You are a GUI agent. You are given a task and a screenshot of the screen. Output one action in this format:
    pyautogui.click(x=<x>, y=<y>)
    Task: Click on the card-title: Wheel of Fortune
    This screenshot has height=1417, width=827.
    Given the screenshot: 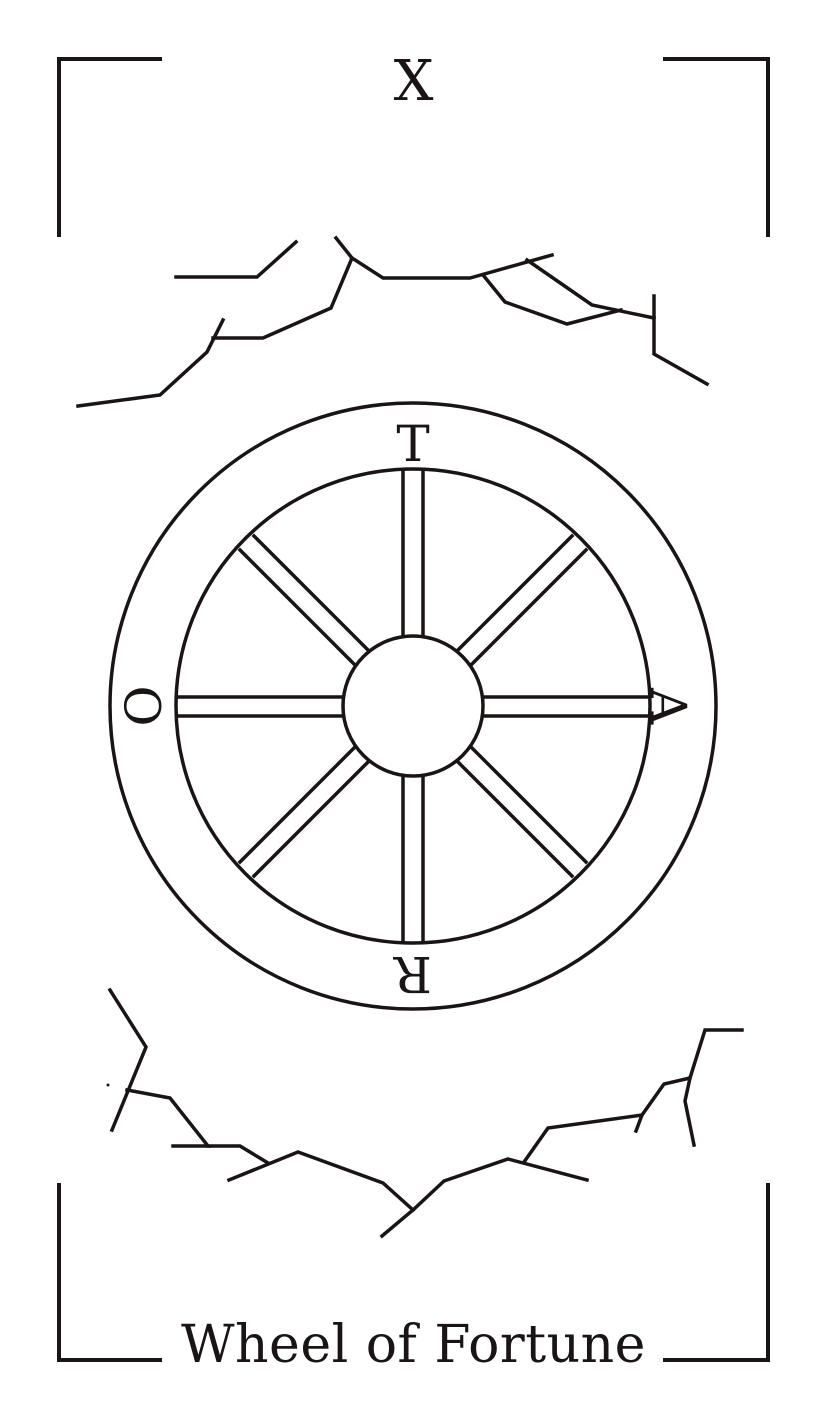 What is the action you would take?
    pyautogui.click(x=413, y=1345)
    